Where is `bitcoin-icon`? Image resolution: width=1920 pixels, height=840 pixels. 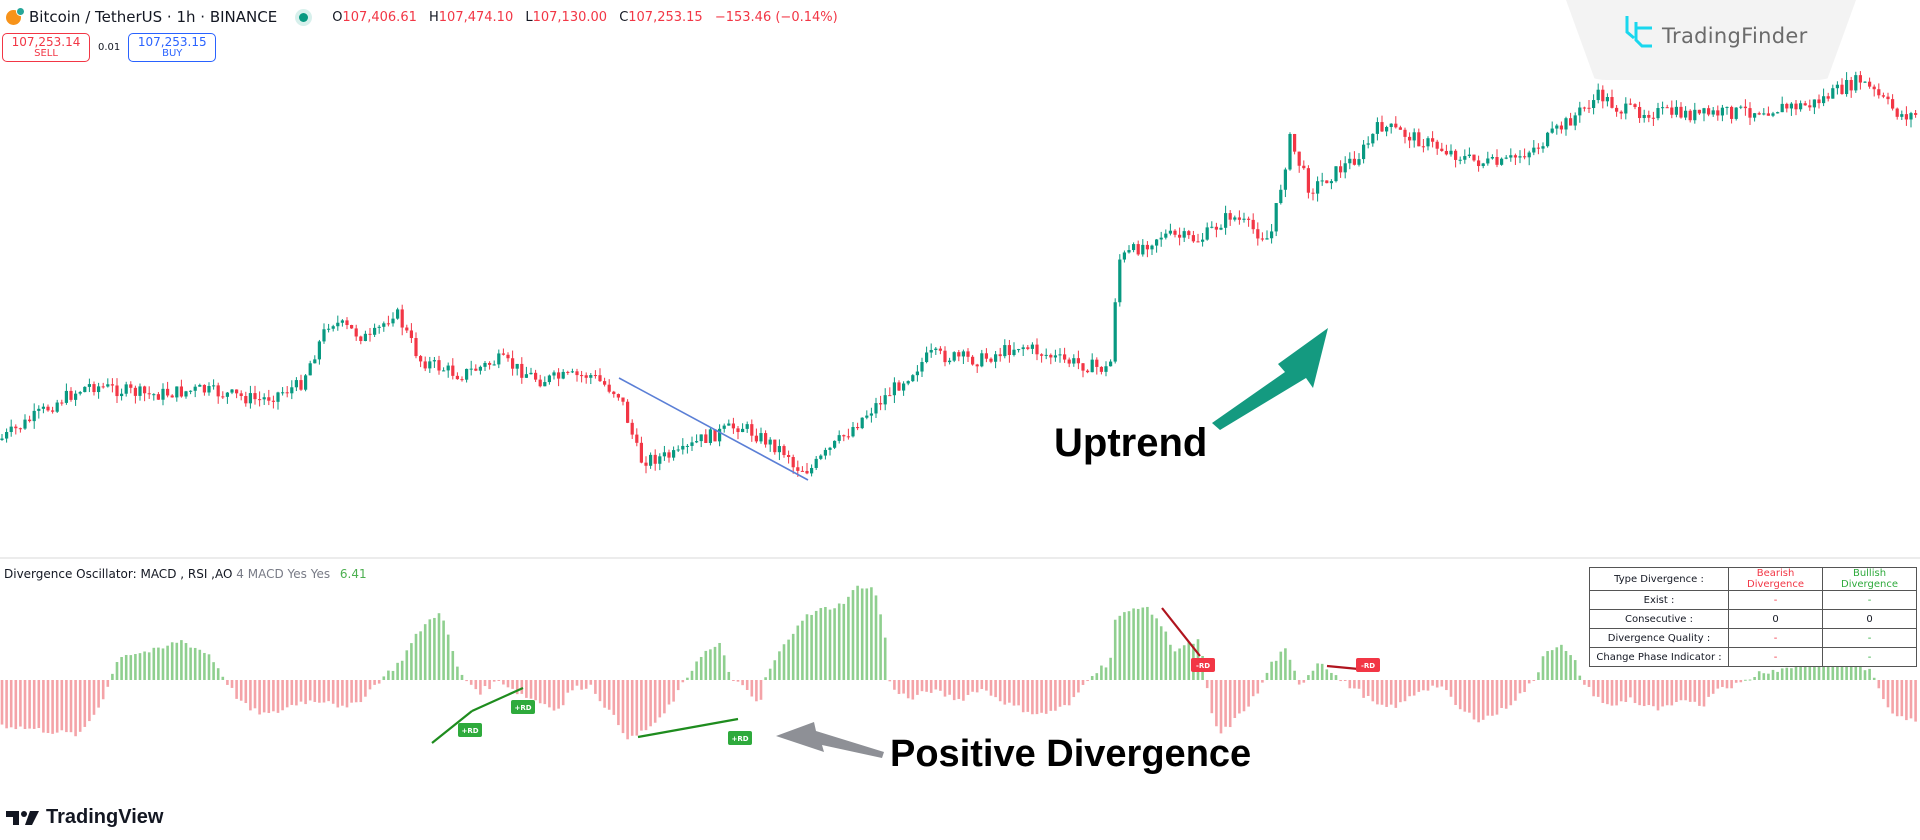 bitcoin-icon is located at coordinates (15, 15).